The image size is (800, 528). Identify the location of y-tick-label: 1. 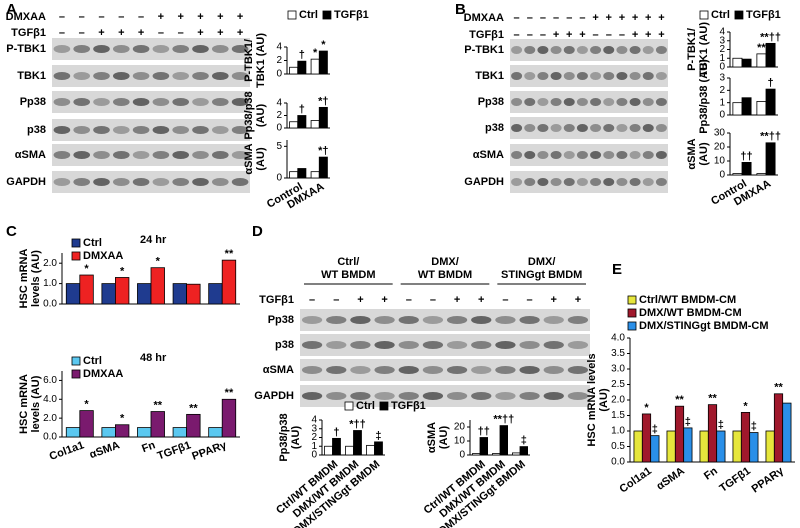
(722, 102).